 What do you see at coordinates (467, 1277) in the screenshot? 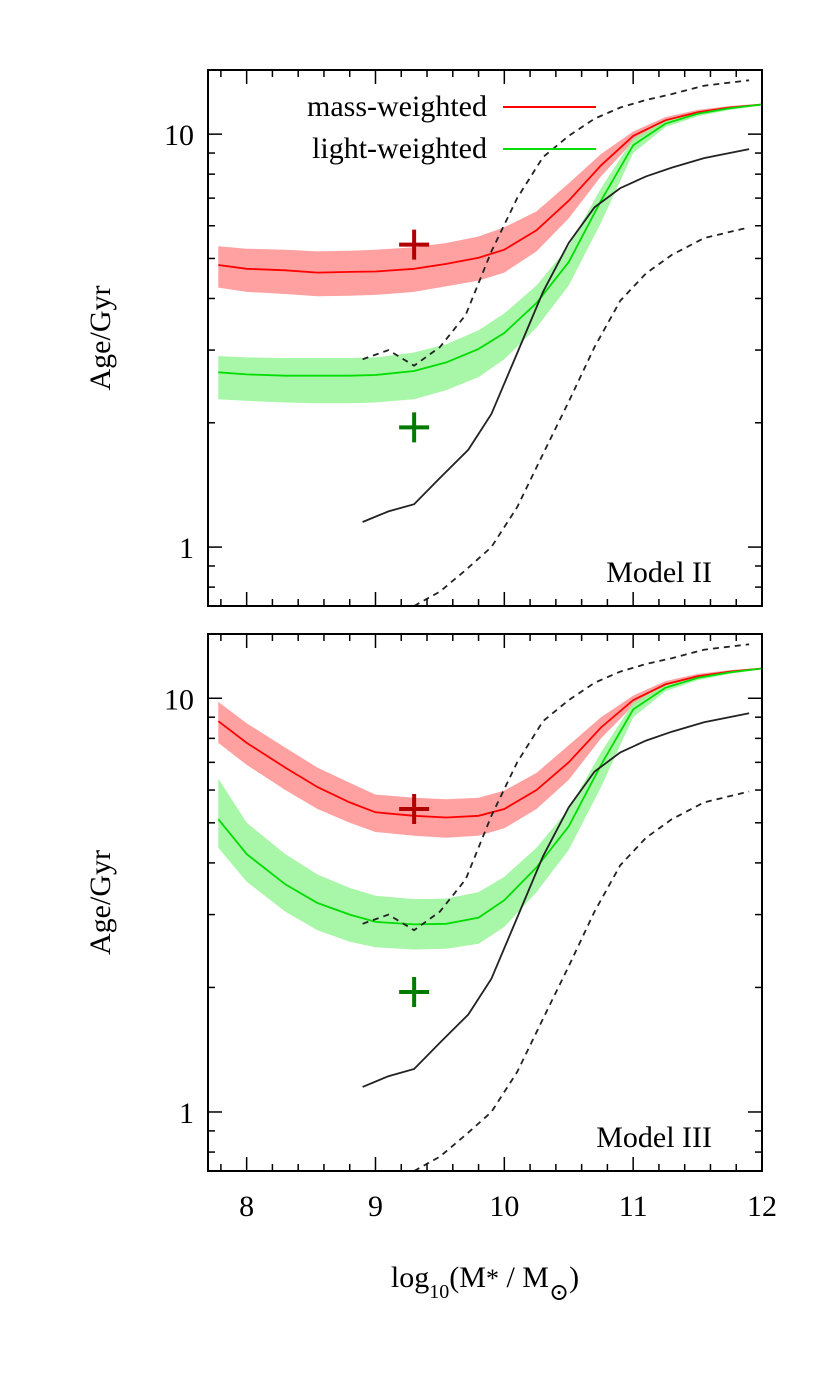
I see `x-axis-label-part-2: (M` at bounding box center [467, 1277].